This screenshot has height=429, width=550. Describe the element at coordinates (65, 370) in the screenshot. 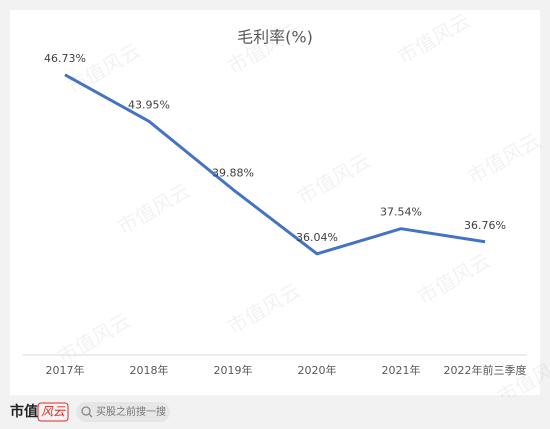

I see `x-tick-label: 2017年` at that location.